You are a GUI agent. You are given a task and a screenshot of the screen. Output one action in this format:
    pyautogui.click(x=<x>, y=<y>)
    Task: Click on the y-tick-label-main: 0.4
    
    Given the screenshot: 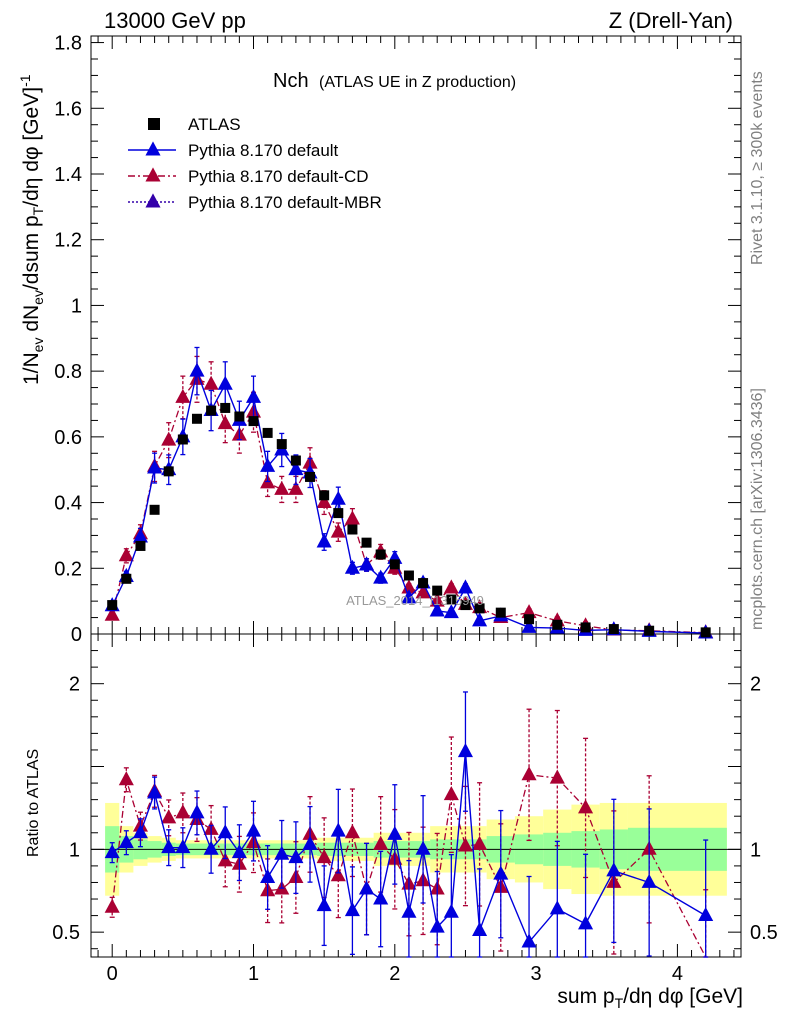 What is the action you would take?
    pyautogui.click(x=68, y=504)
    